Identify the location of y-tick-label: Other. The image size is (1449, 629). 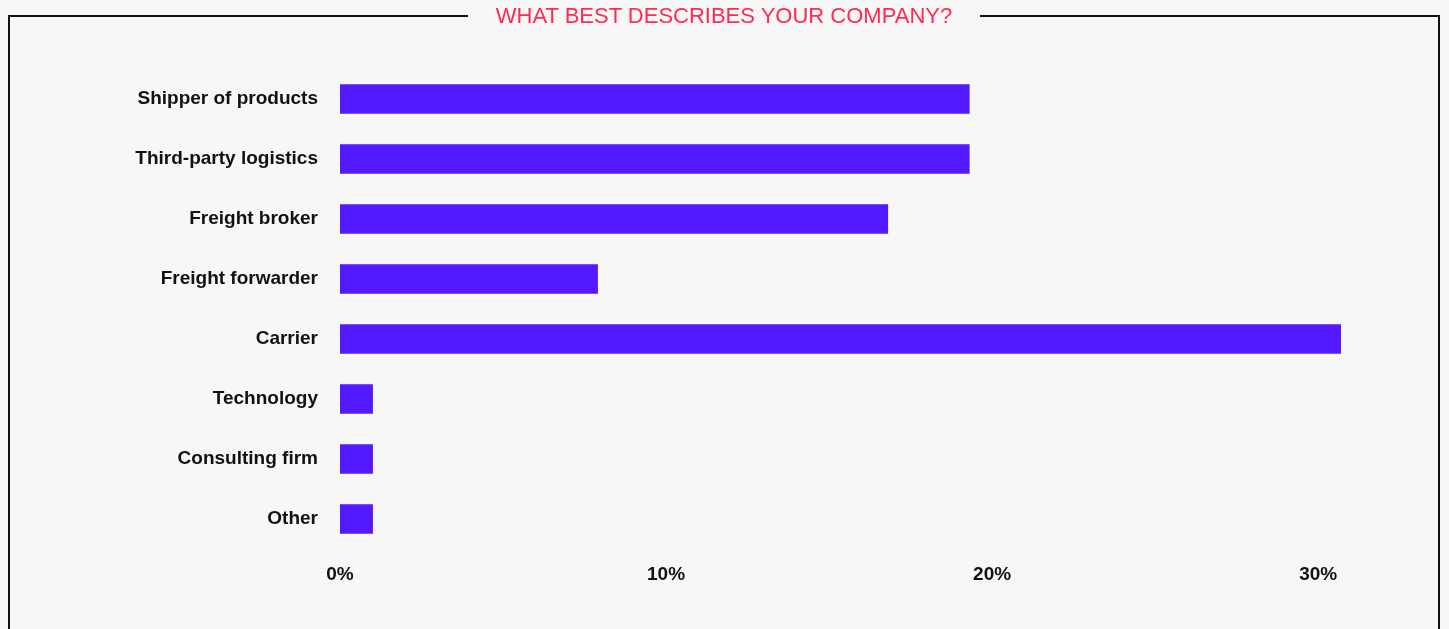
(293, 518).